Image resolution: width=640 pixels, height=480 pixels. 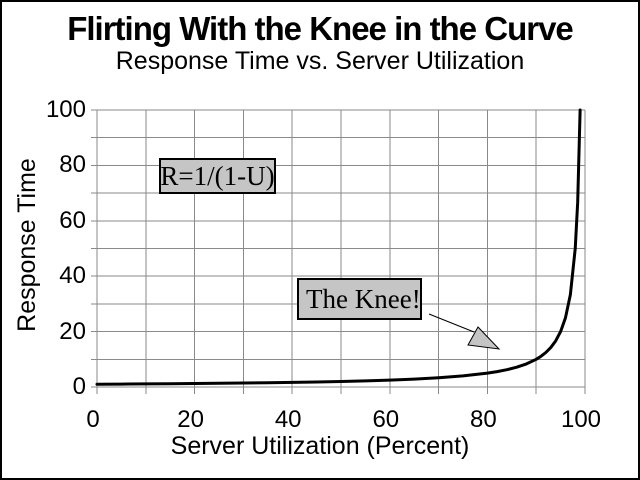 I want to click on x-tick-label: 20, so click(x=190, y=419).